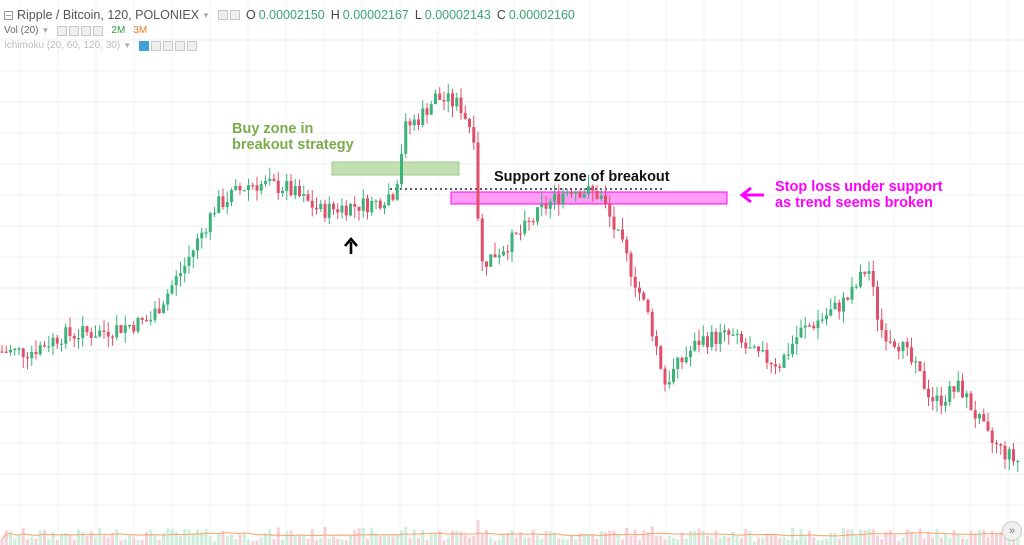 This screenshot has width=1024, height=545. I want to click on ichimoku-indicator-label: Ichimoku (20, 60, 120, 30), so click(62, 45).